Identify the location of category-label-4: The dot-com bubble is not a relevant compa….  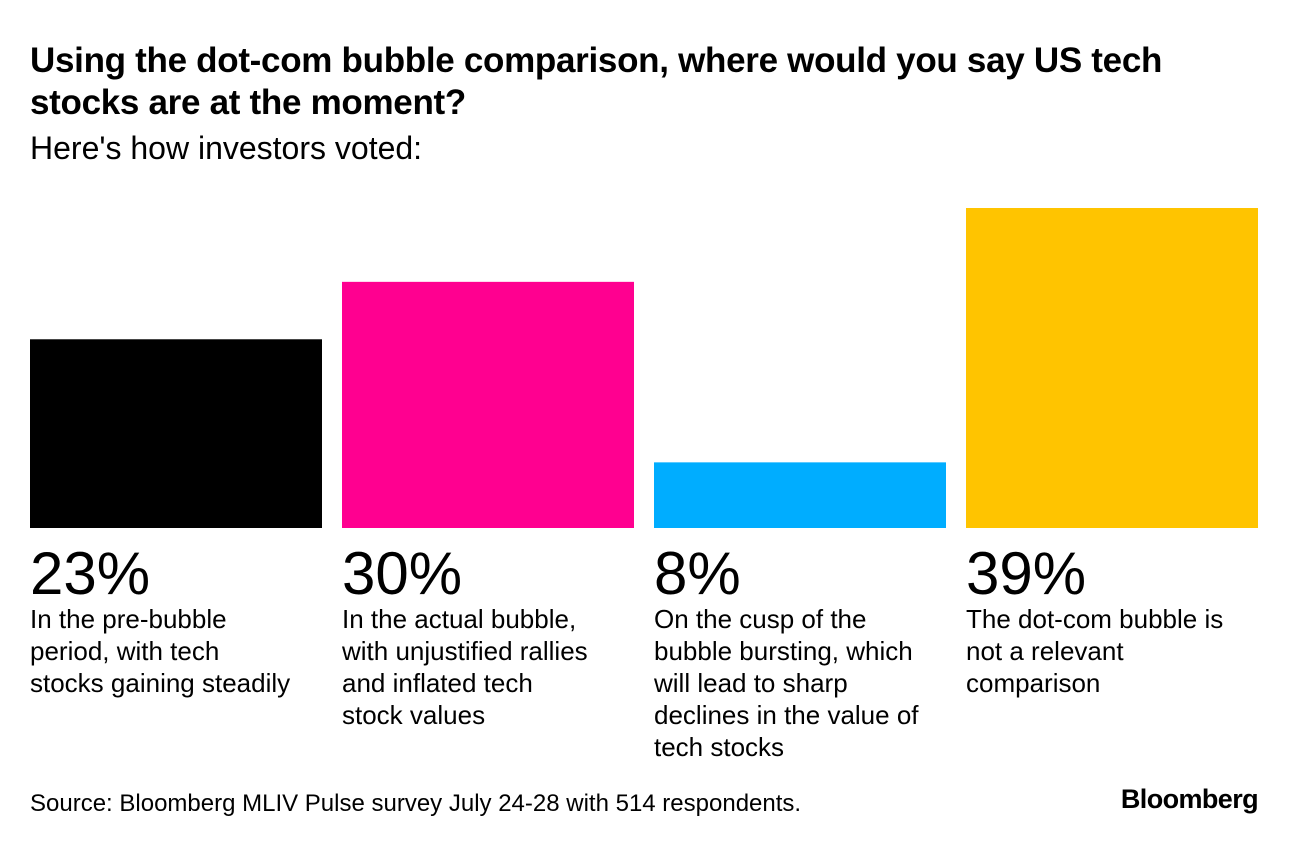
(1094, 651).